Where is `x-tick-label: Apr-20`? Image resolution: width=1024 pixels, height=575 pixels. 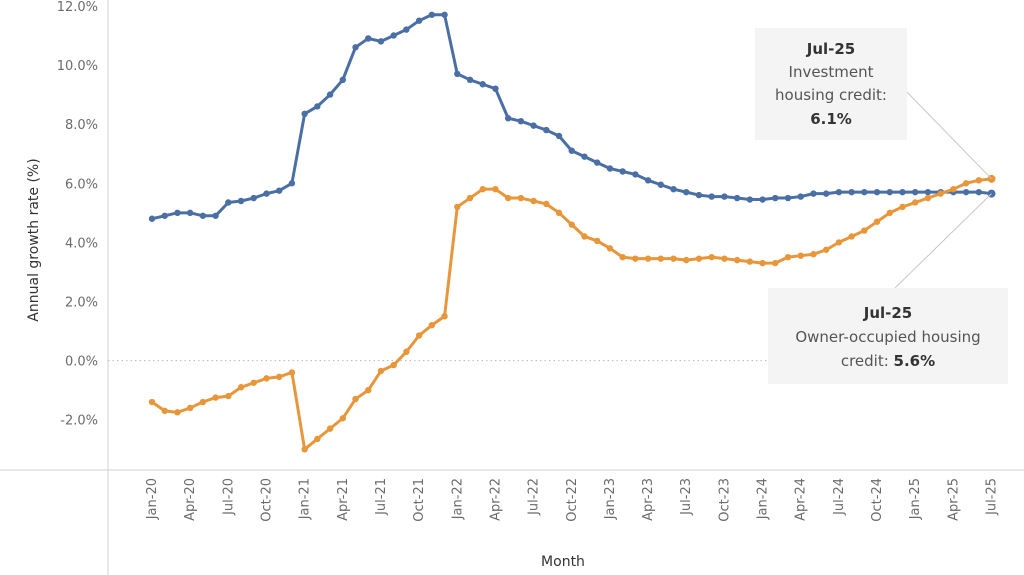
x-tick-label: Apr-20 is located at coordinates (190, 499).